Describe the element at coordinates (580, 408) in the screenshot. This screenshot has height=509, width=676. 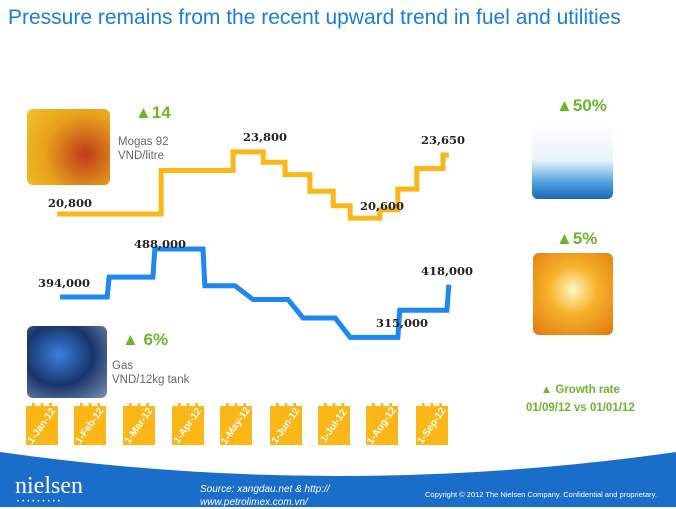
I see `growth-period: 01/09/12 vs 01/01/12` at that location.